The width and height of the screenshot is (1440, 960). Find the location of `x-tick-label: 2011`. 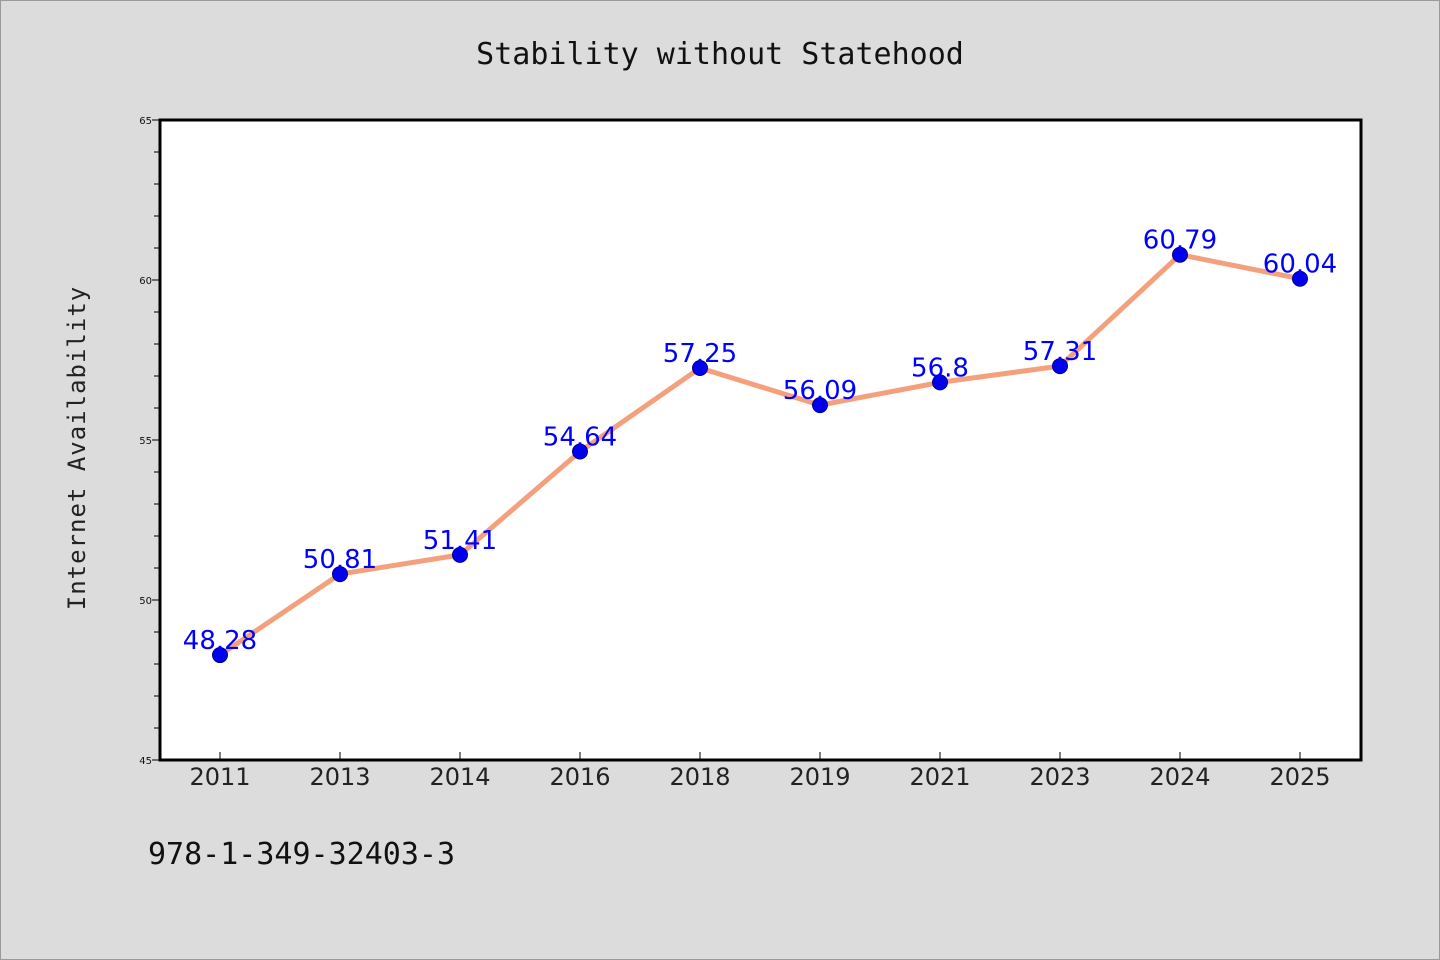

x-tick-label: 2011 is located at coordinates (219, 777).